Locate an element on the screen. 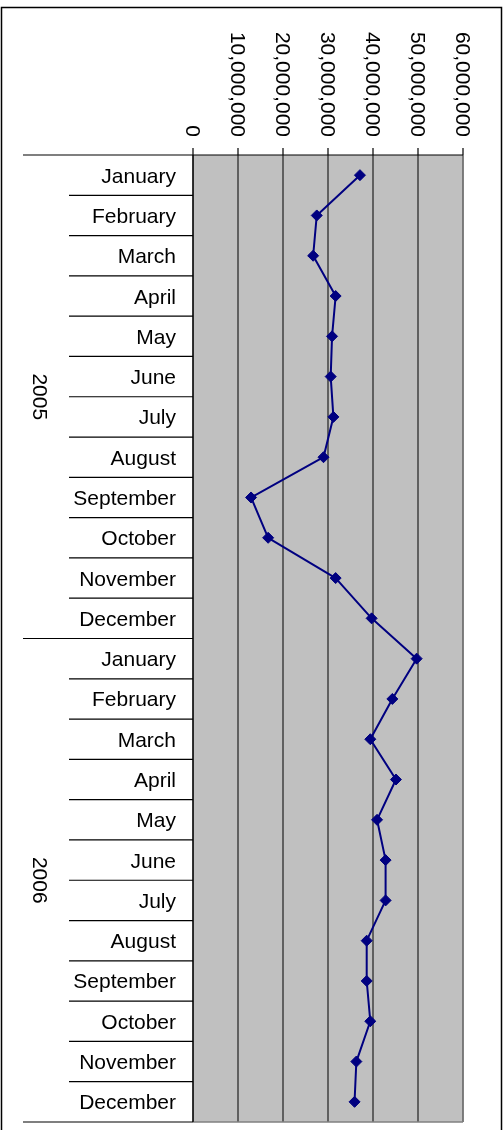  x-tick-label: 50,000,000 is located at coordinates (418, 84).